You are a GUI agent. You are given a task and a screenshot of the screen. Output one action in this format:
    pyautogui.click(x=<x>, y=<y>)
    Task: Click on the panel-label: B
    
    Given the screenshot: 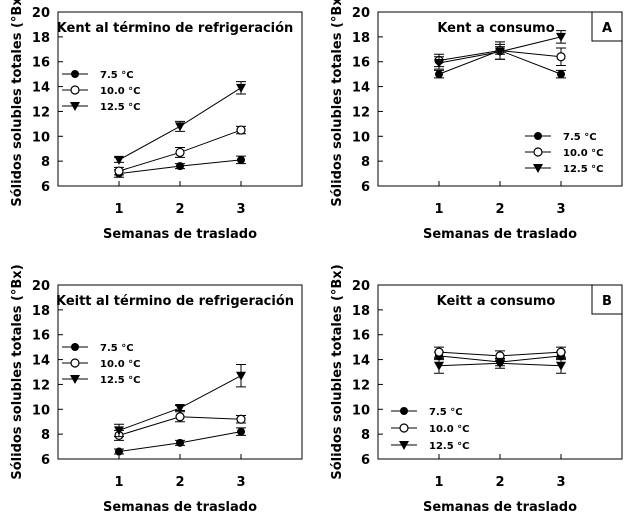 What is the action you would take?
    pyautogui.click(x=607, y=301)
    